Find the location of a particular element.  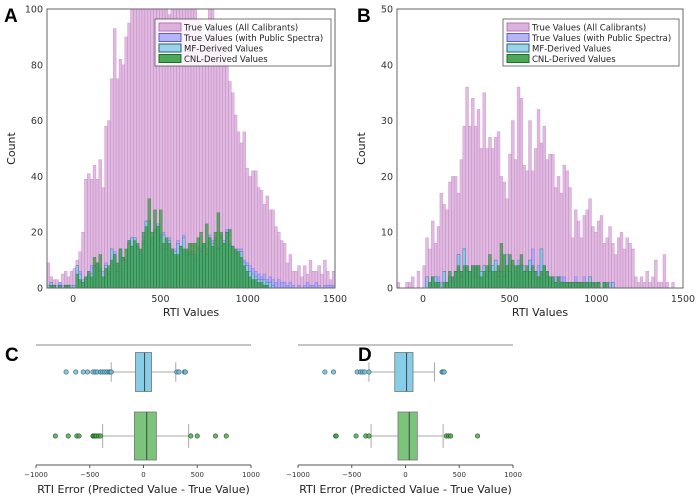

y-tick-label: 100 is located at coordinates (34, 10).